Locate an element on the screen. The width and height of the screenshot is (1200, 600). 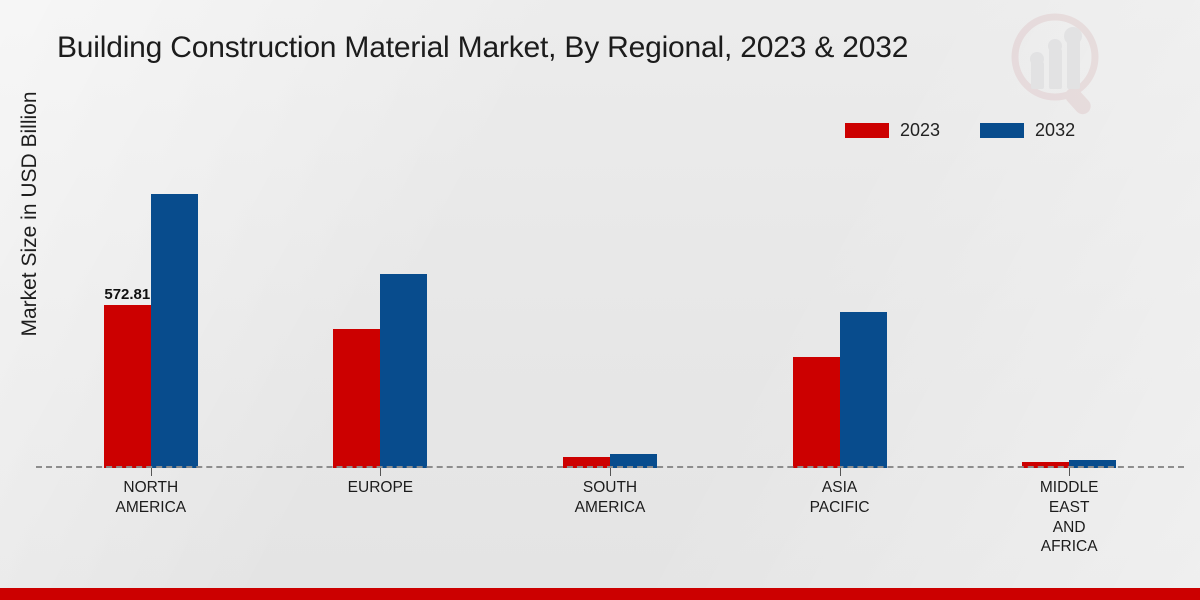
legend-swatch-2023 is located at coordinates (867, 130).